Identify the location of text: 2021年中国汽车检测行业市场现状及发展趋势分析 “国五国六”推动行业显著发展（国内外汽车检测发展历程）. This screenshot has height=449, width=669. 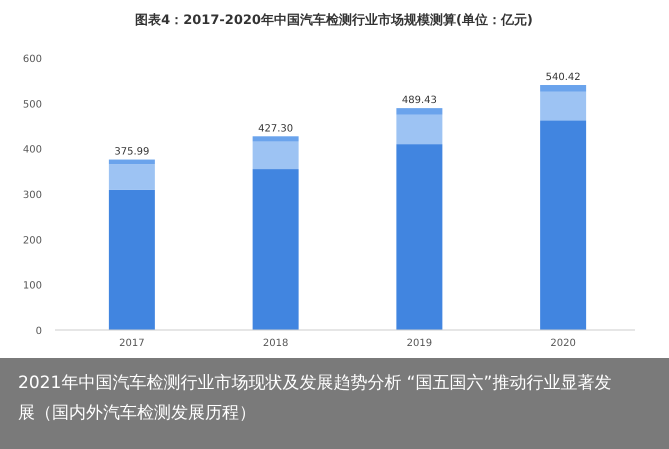
(315, 398).